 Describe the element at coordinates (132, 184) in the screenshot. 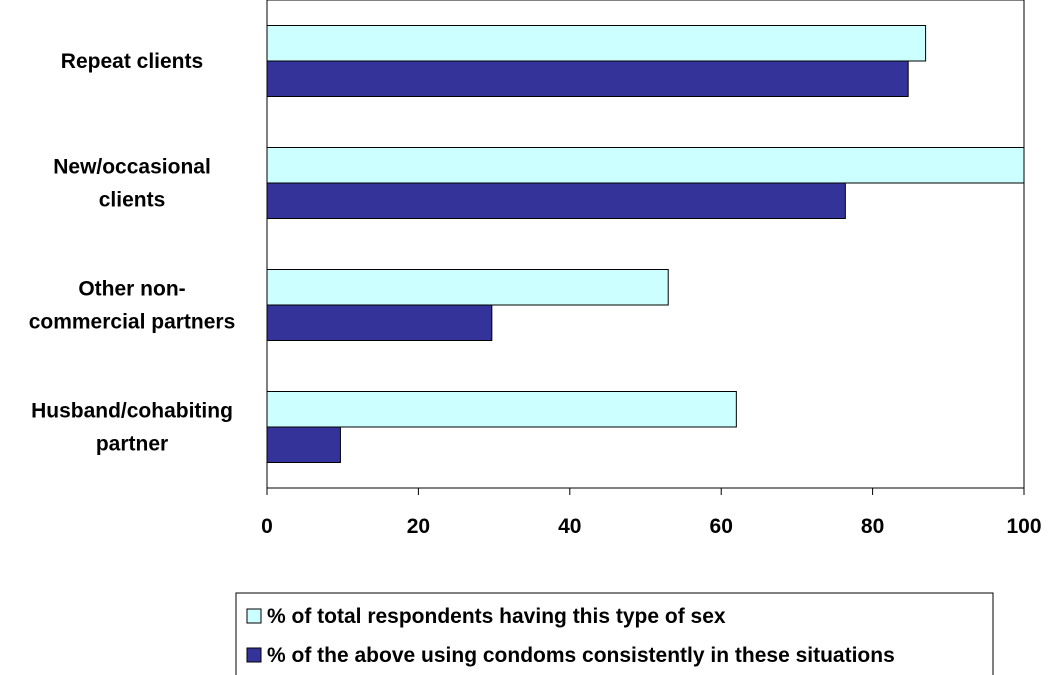

I see `category-label-1: New/occasional clients` at that location.